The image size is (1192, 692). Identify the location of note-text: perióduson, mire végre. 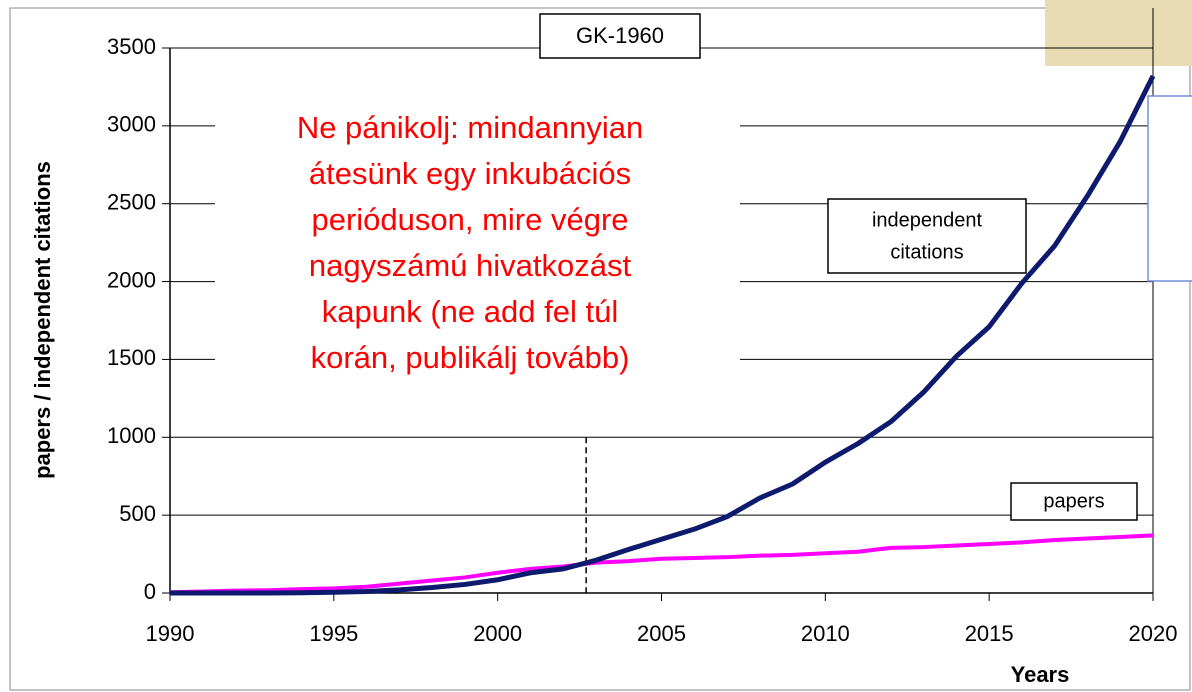
(469, 219).